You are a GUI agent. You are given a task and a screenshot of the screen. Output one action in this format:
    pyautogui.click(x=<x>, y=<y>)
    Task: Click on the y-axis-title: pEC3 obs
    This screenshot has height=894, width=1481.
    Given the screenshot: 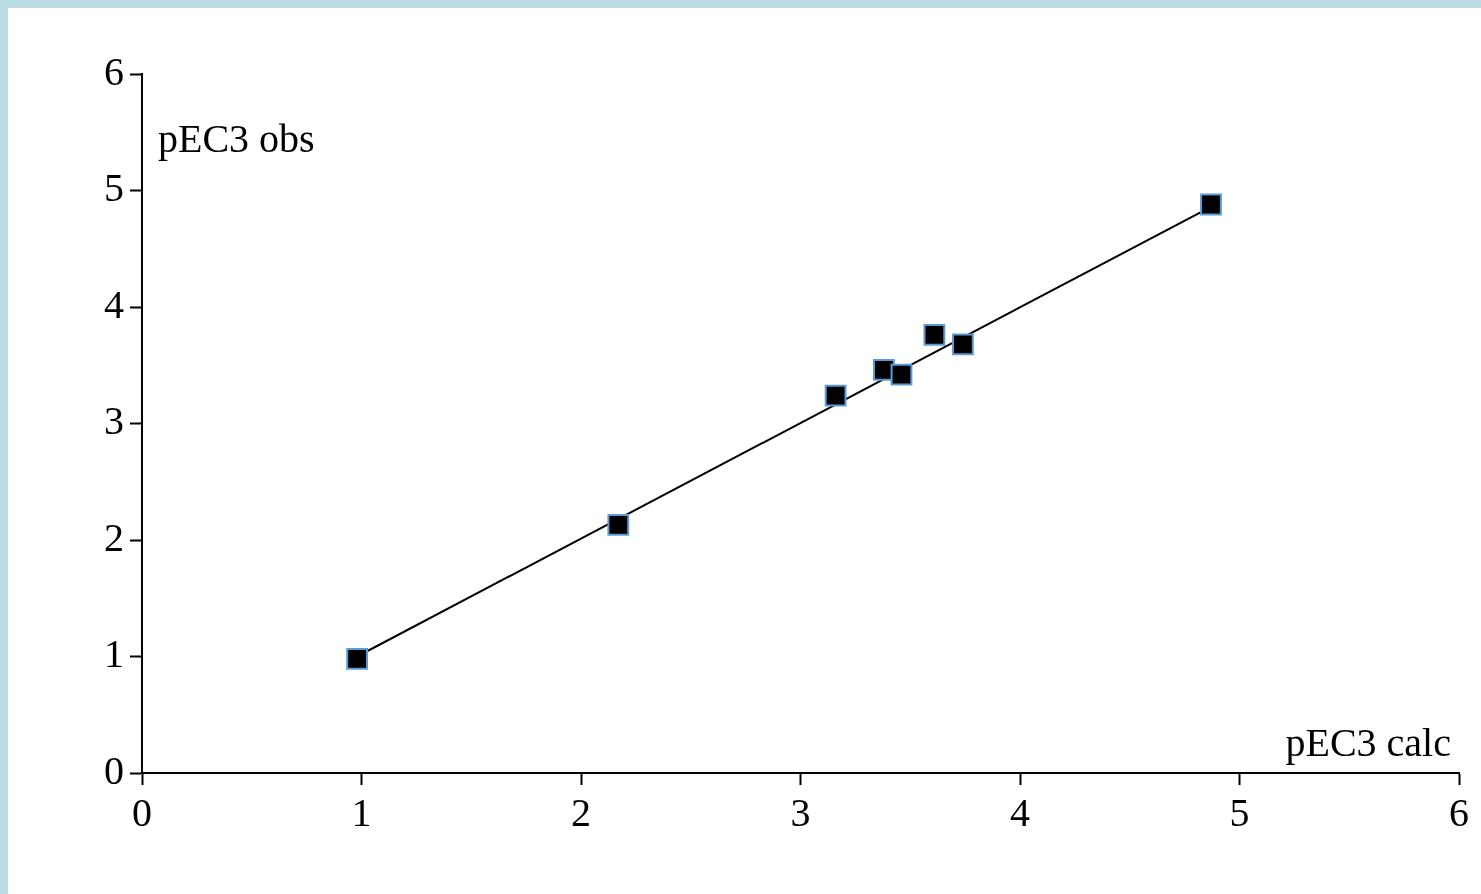 What is the action you would take?
    pyautogui.click(x=236, y=138)
    